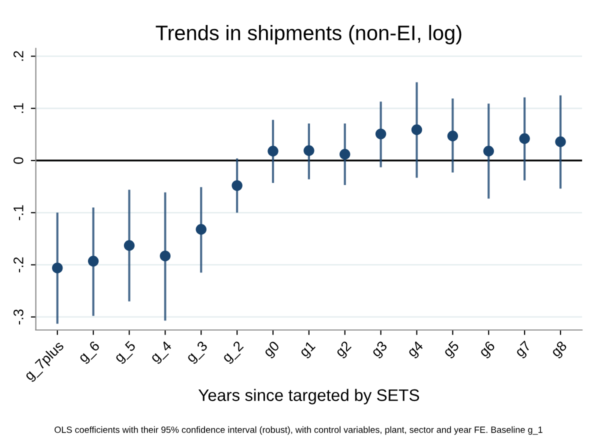 The image size is (597, 440). I want to click on x-tick-label: g2, so click(344, 350).